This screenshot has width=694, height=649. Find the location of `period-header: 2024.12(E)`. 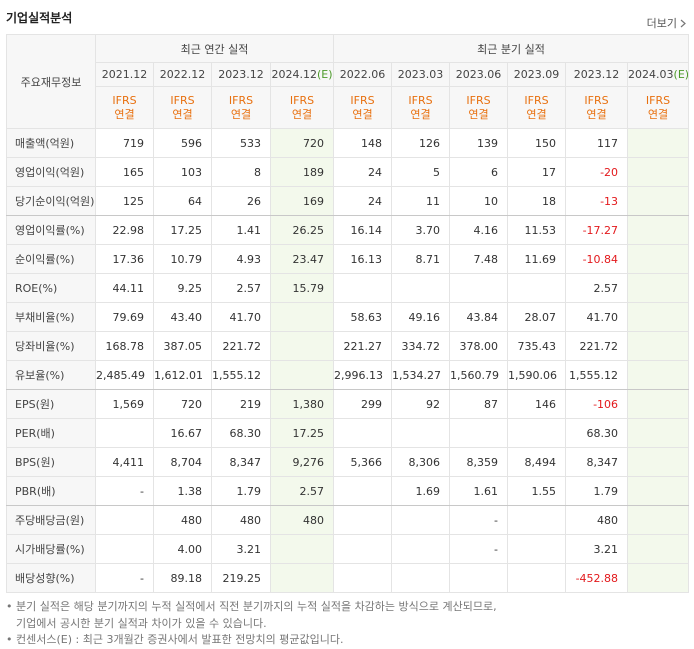

period-header: 2024.12(E) is located at coordinates (302, 74).